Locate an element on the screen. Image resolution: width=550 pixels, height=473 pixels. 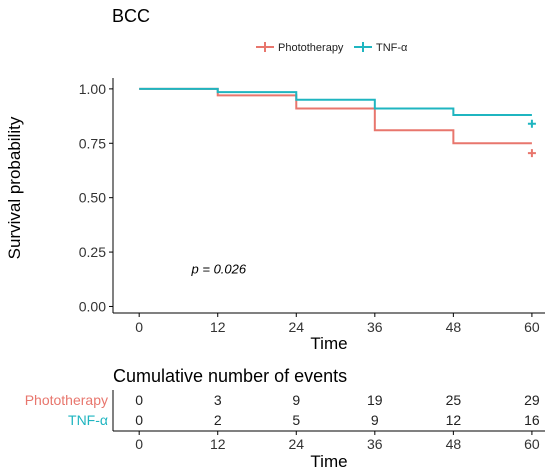
table-cell: 25 is located at coordinates (454, 400).